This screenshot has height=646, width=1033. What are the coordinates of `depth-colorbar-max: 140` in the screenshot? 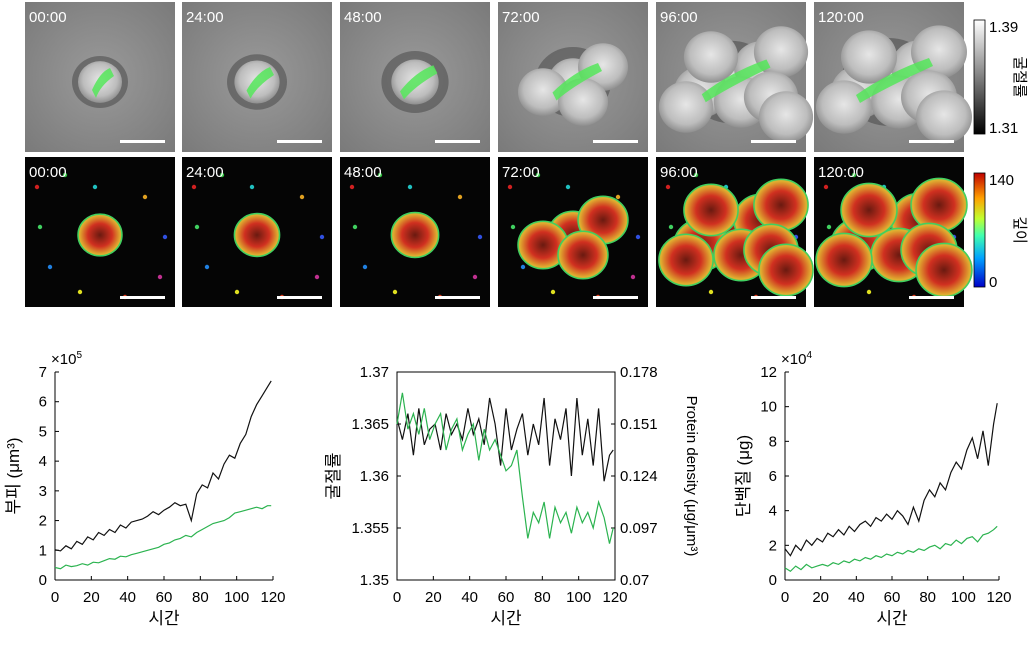 It's located at (1001, 180).